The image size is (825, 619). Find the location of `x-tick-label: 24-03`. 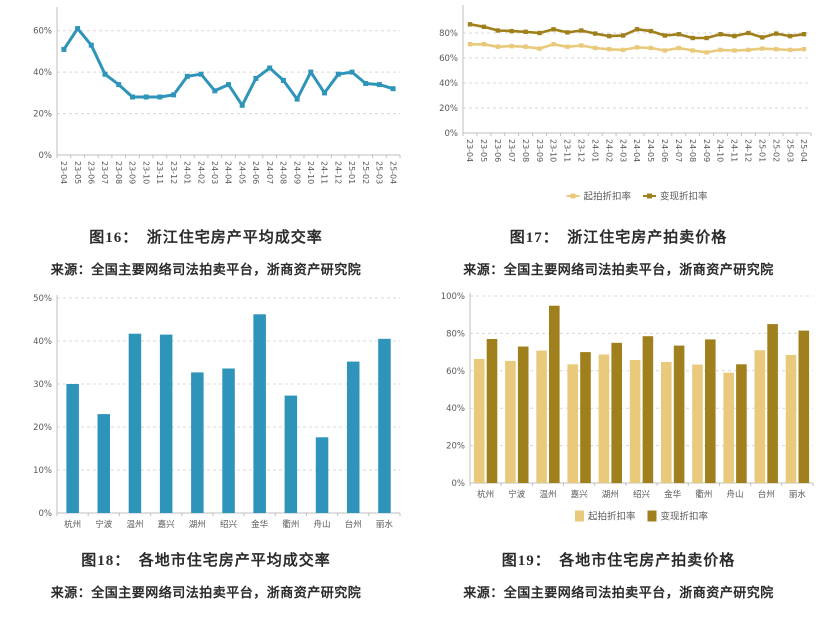

x-tick-label: 24-03 is located at coordinates (214, 172).